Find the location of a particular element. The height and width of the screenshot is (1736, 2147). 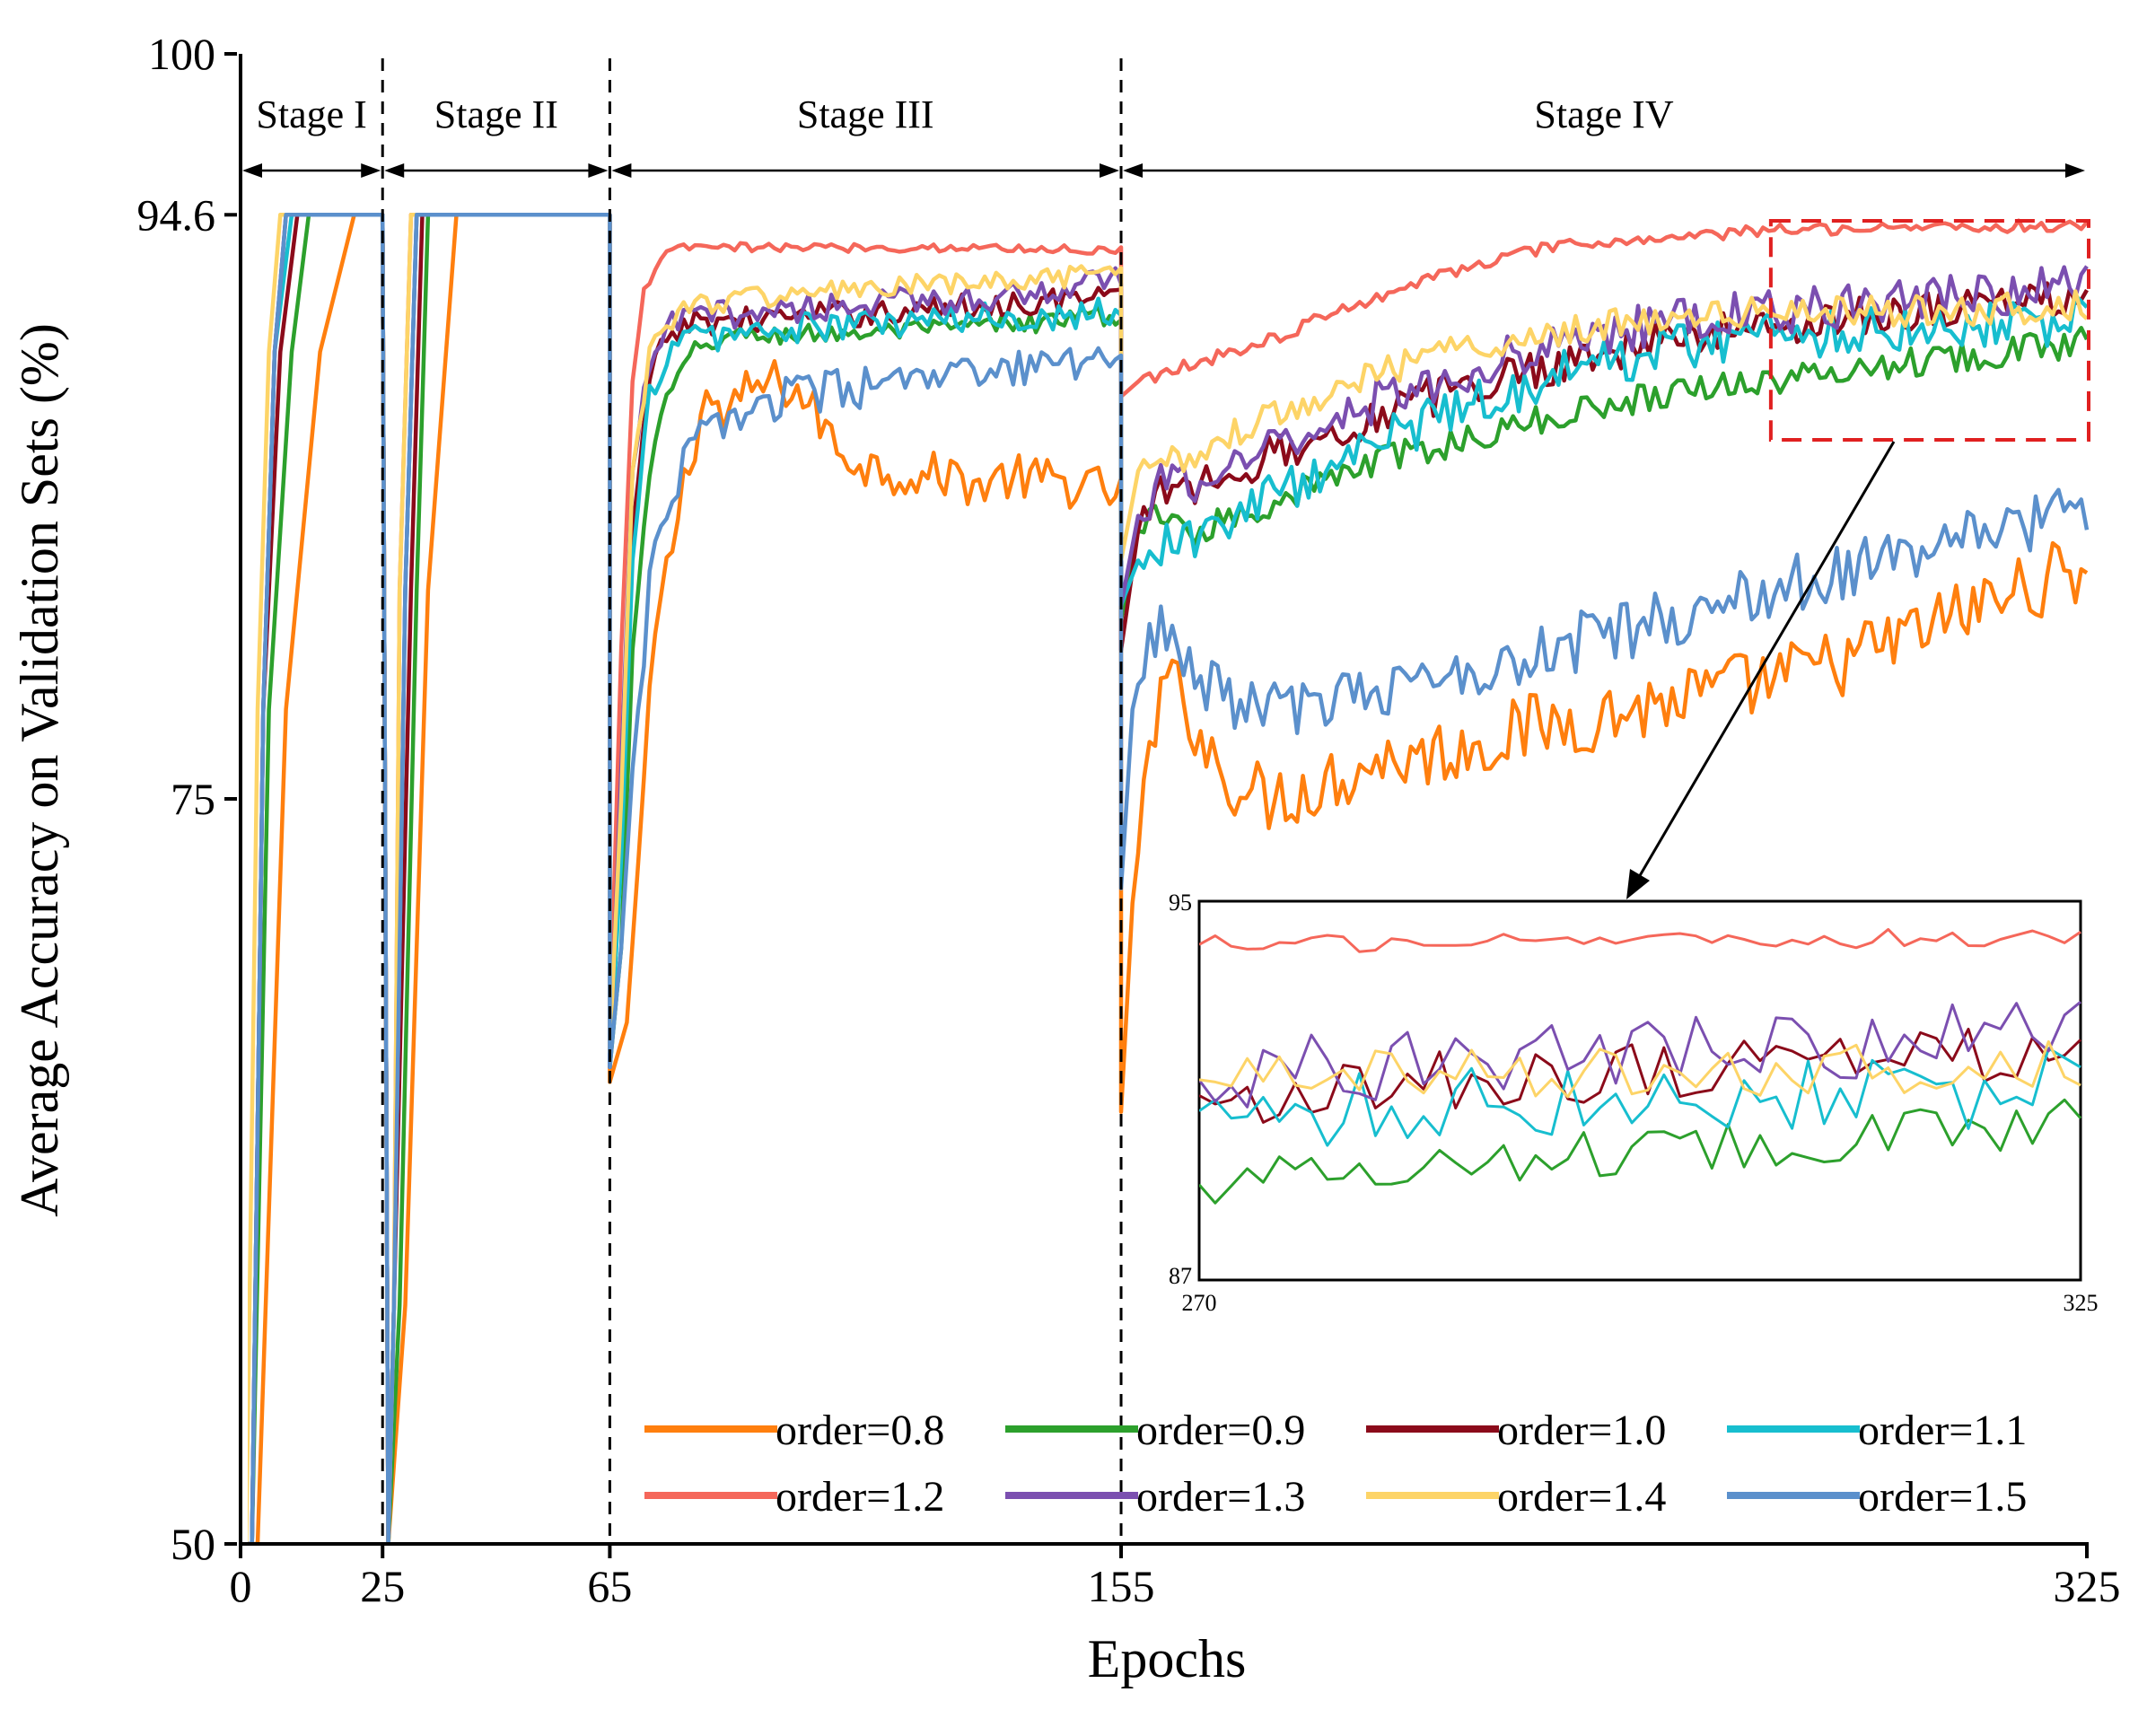

legend-label: order=0.9 is located at coordinates (1220, 1430).